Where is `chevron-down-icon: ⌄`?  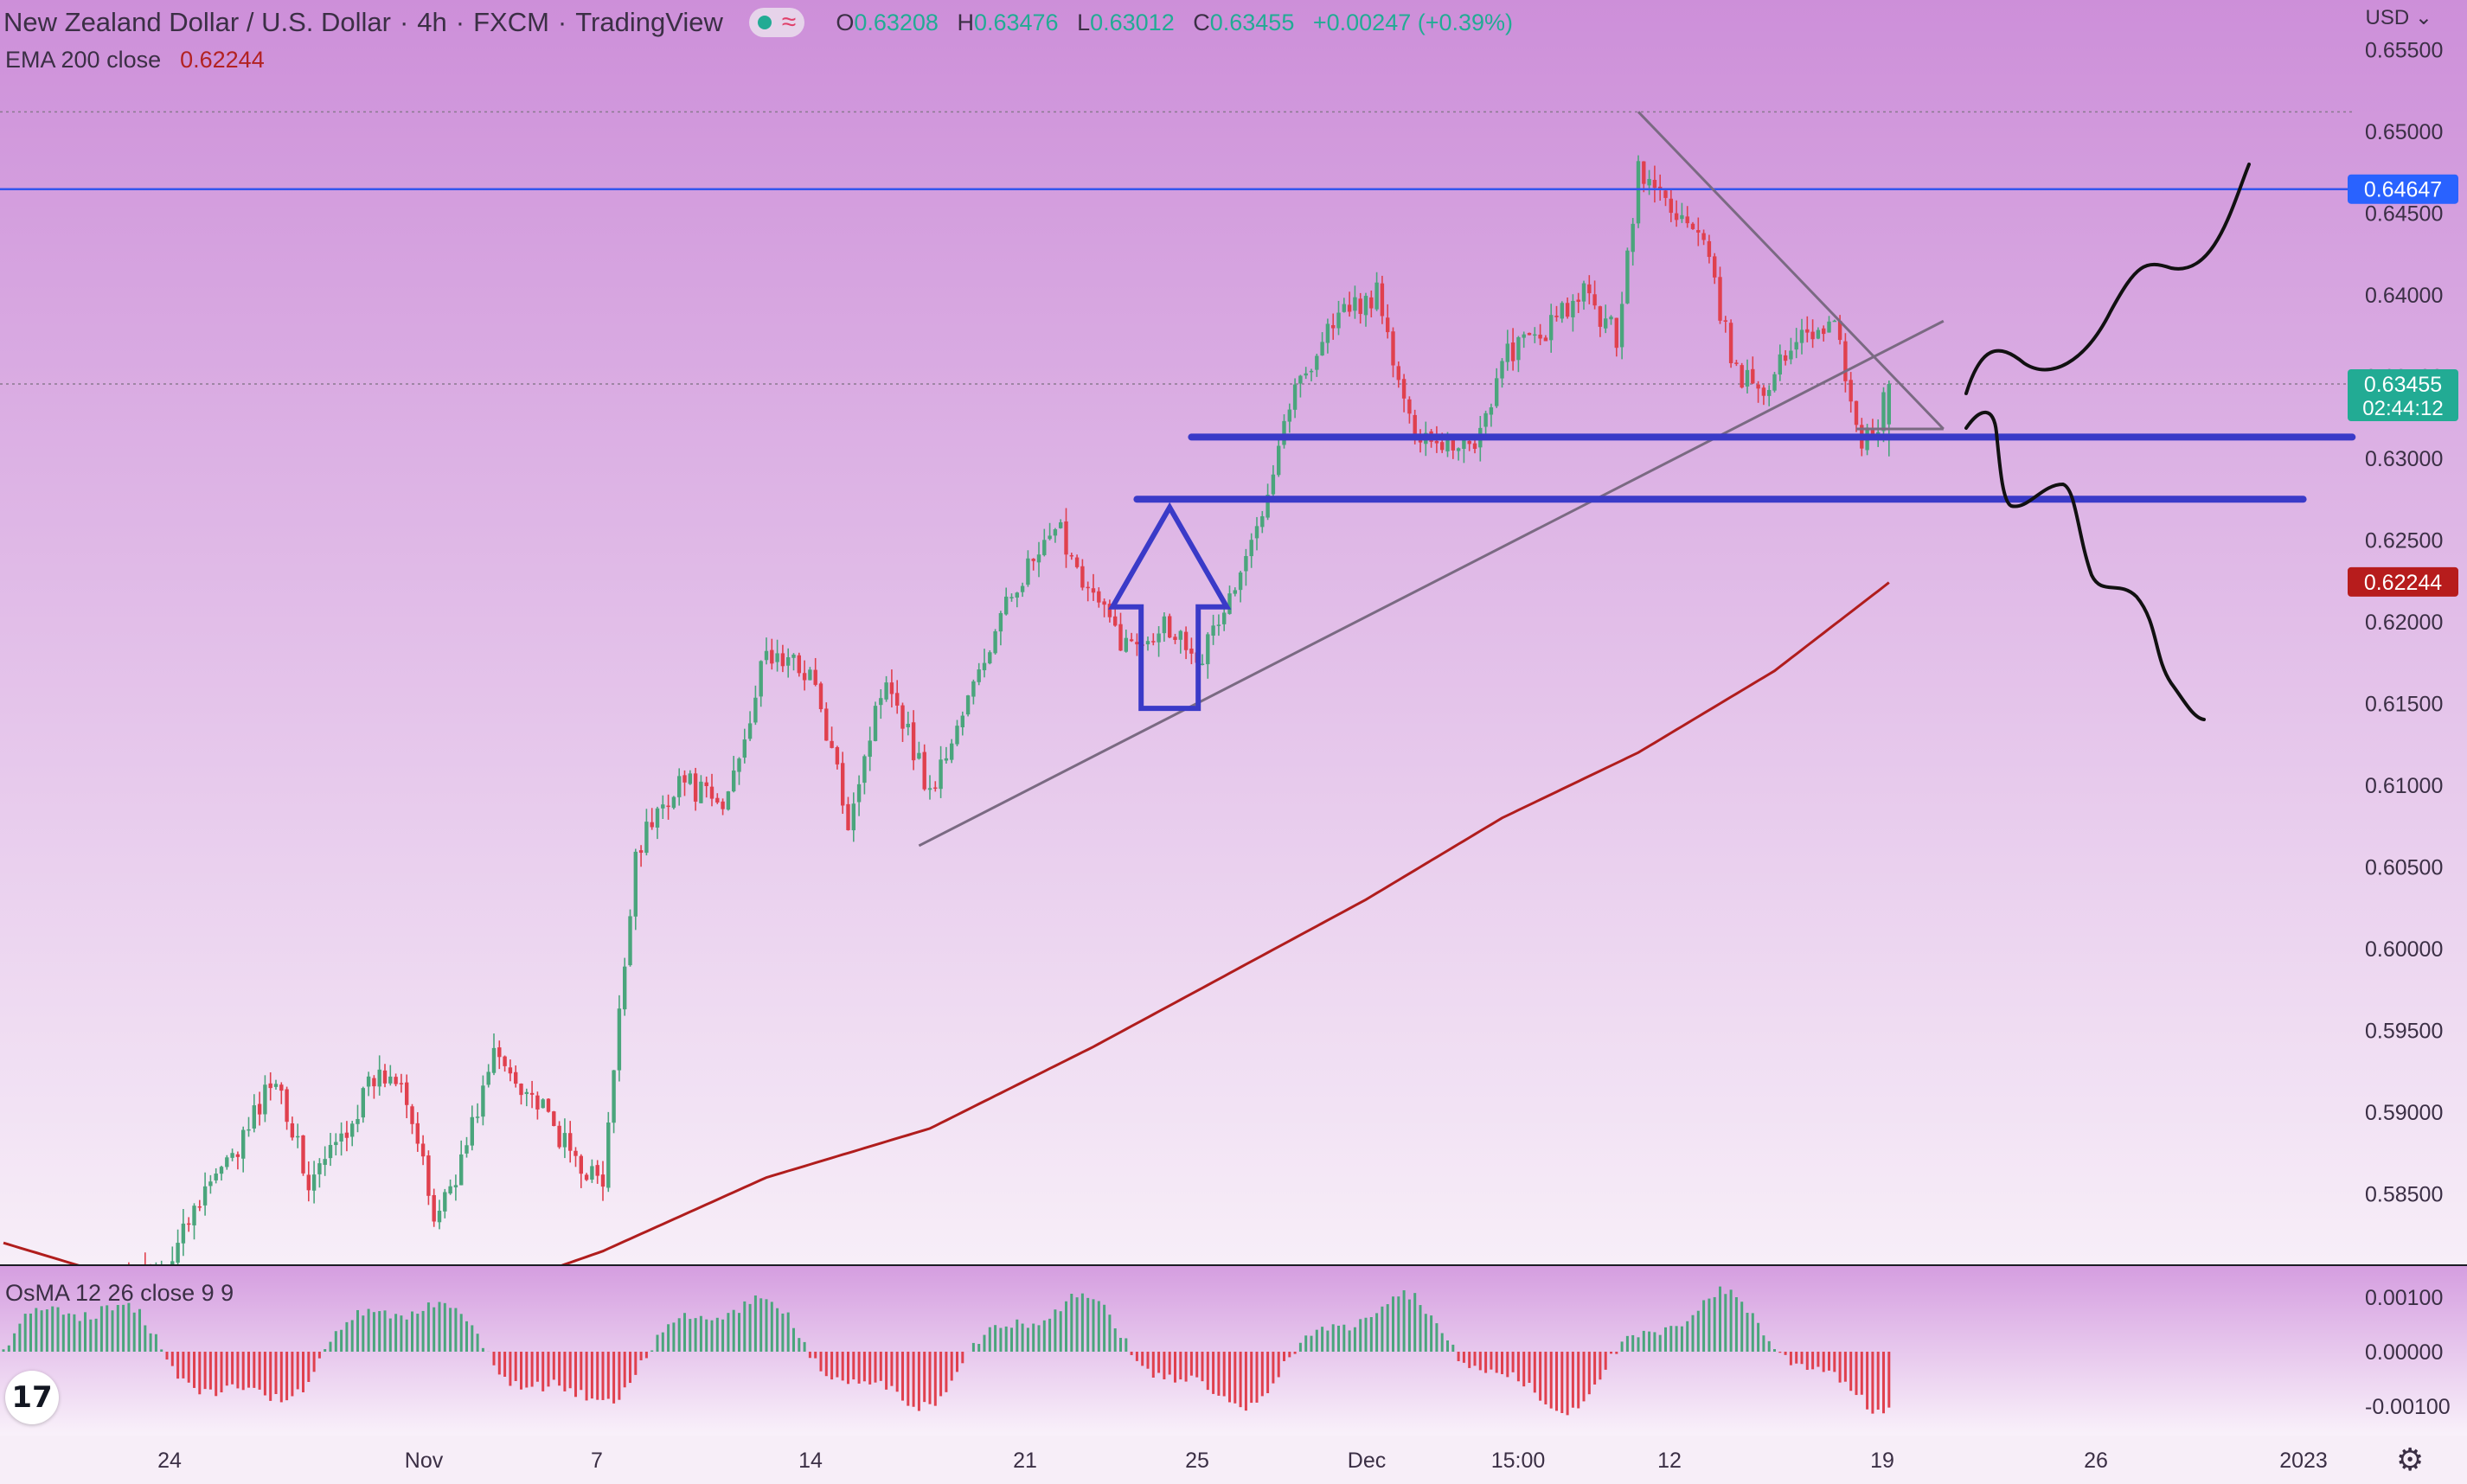 chevron-down-icon: ⌄ is located at coordinates (2420, 18).